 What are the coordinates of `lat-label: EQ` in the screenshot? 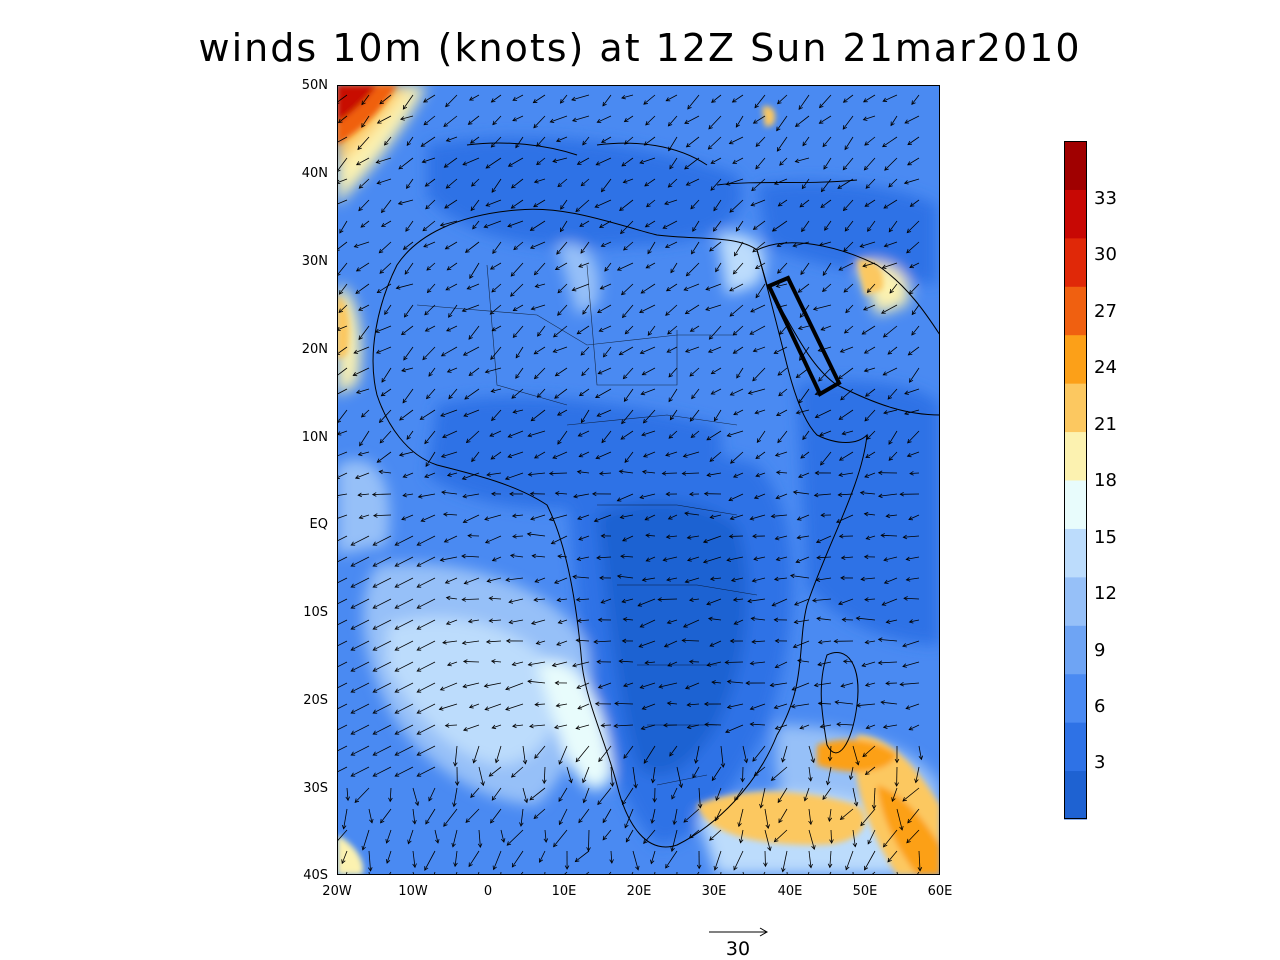 It's located at (318, 524).